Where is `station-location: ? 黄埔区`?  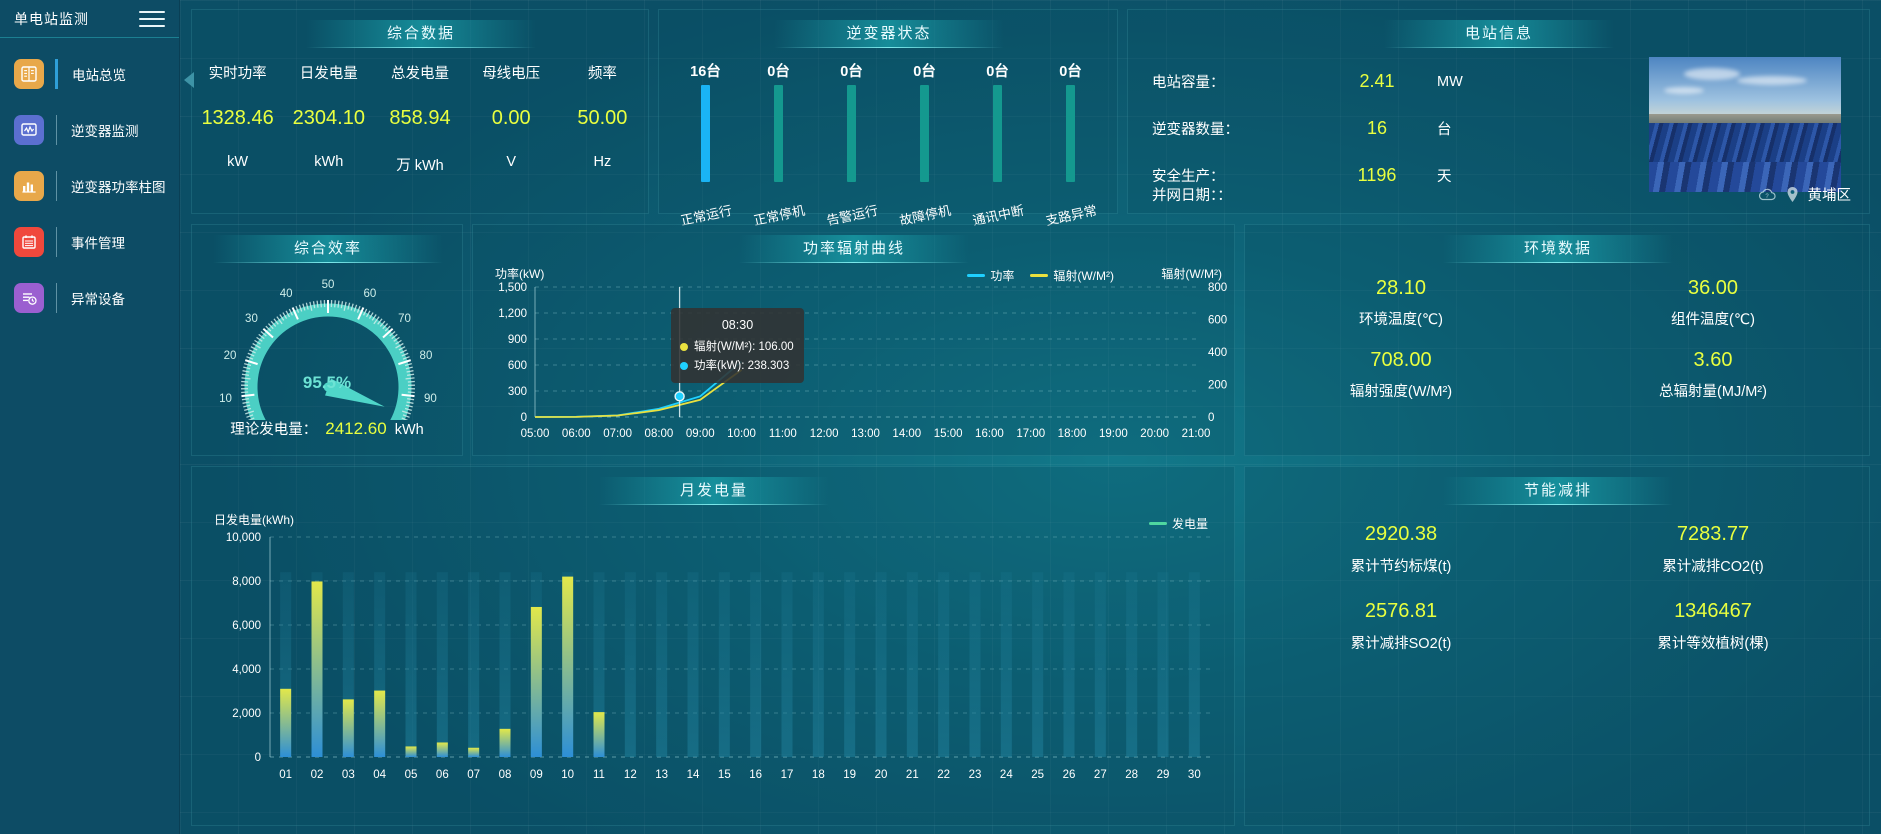
station-location: ? 黄埔区 is located at coordinates (1804, 194).